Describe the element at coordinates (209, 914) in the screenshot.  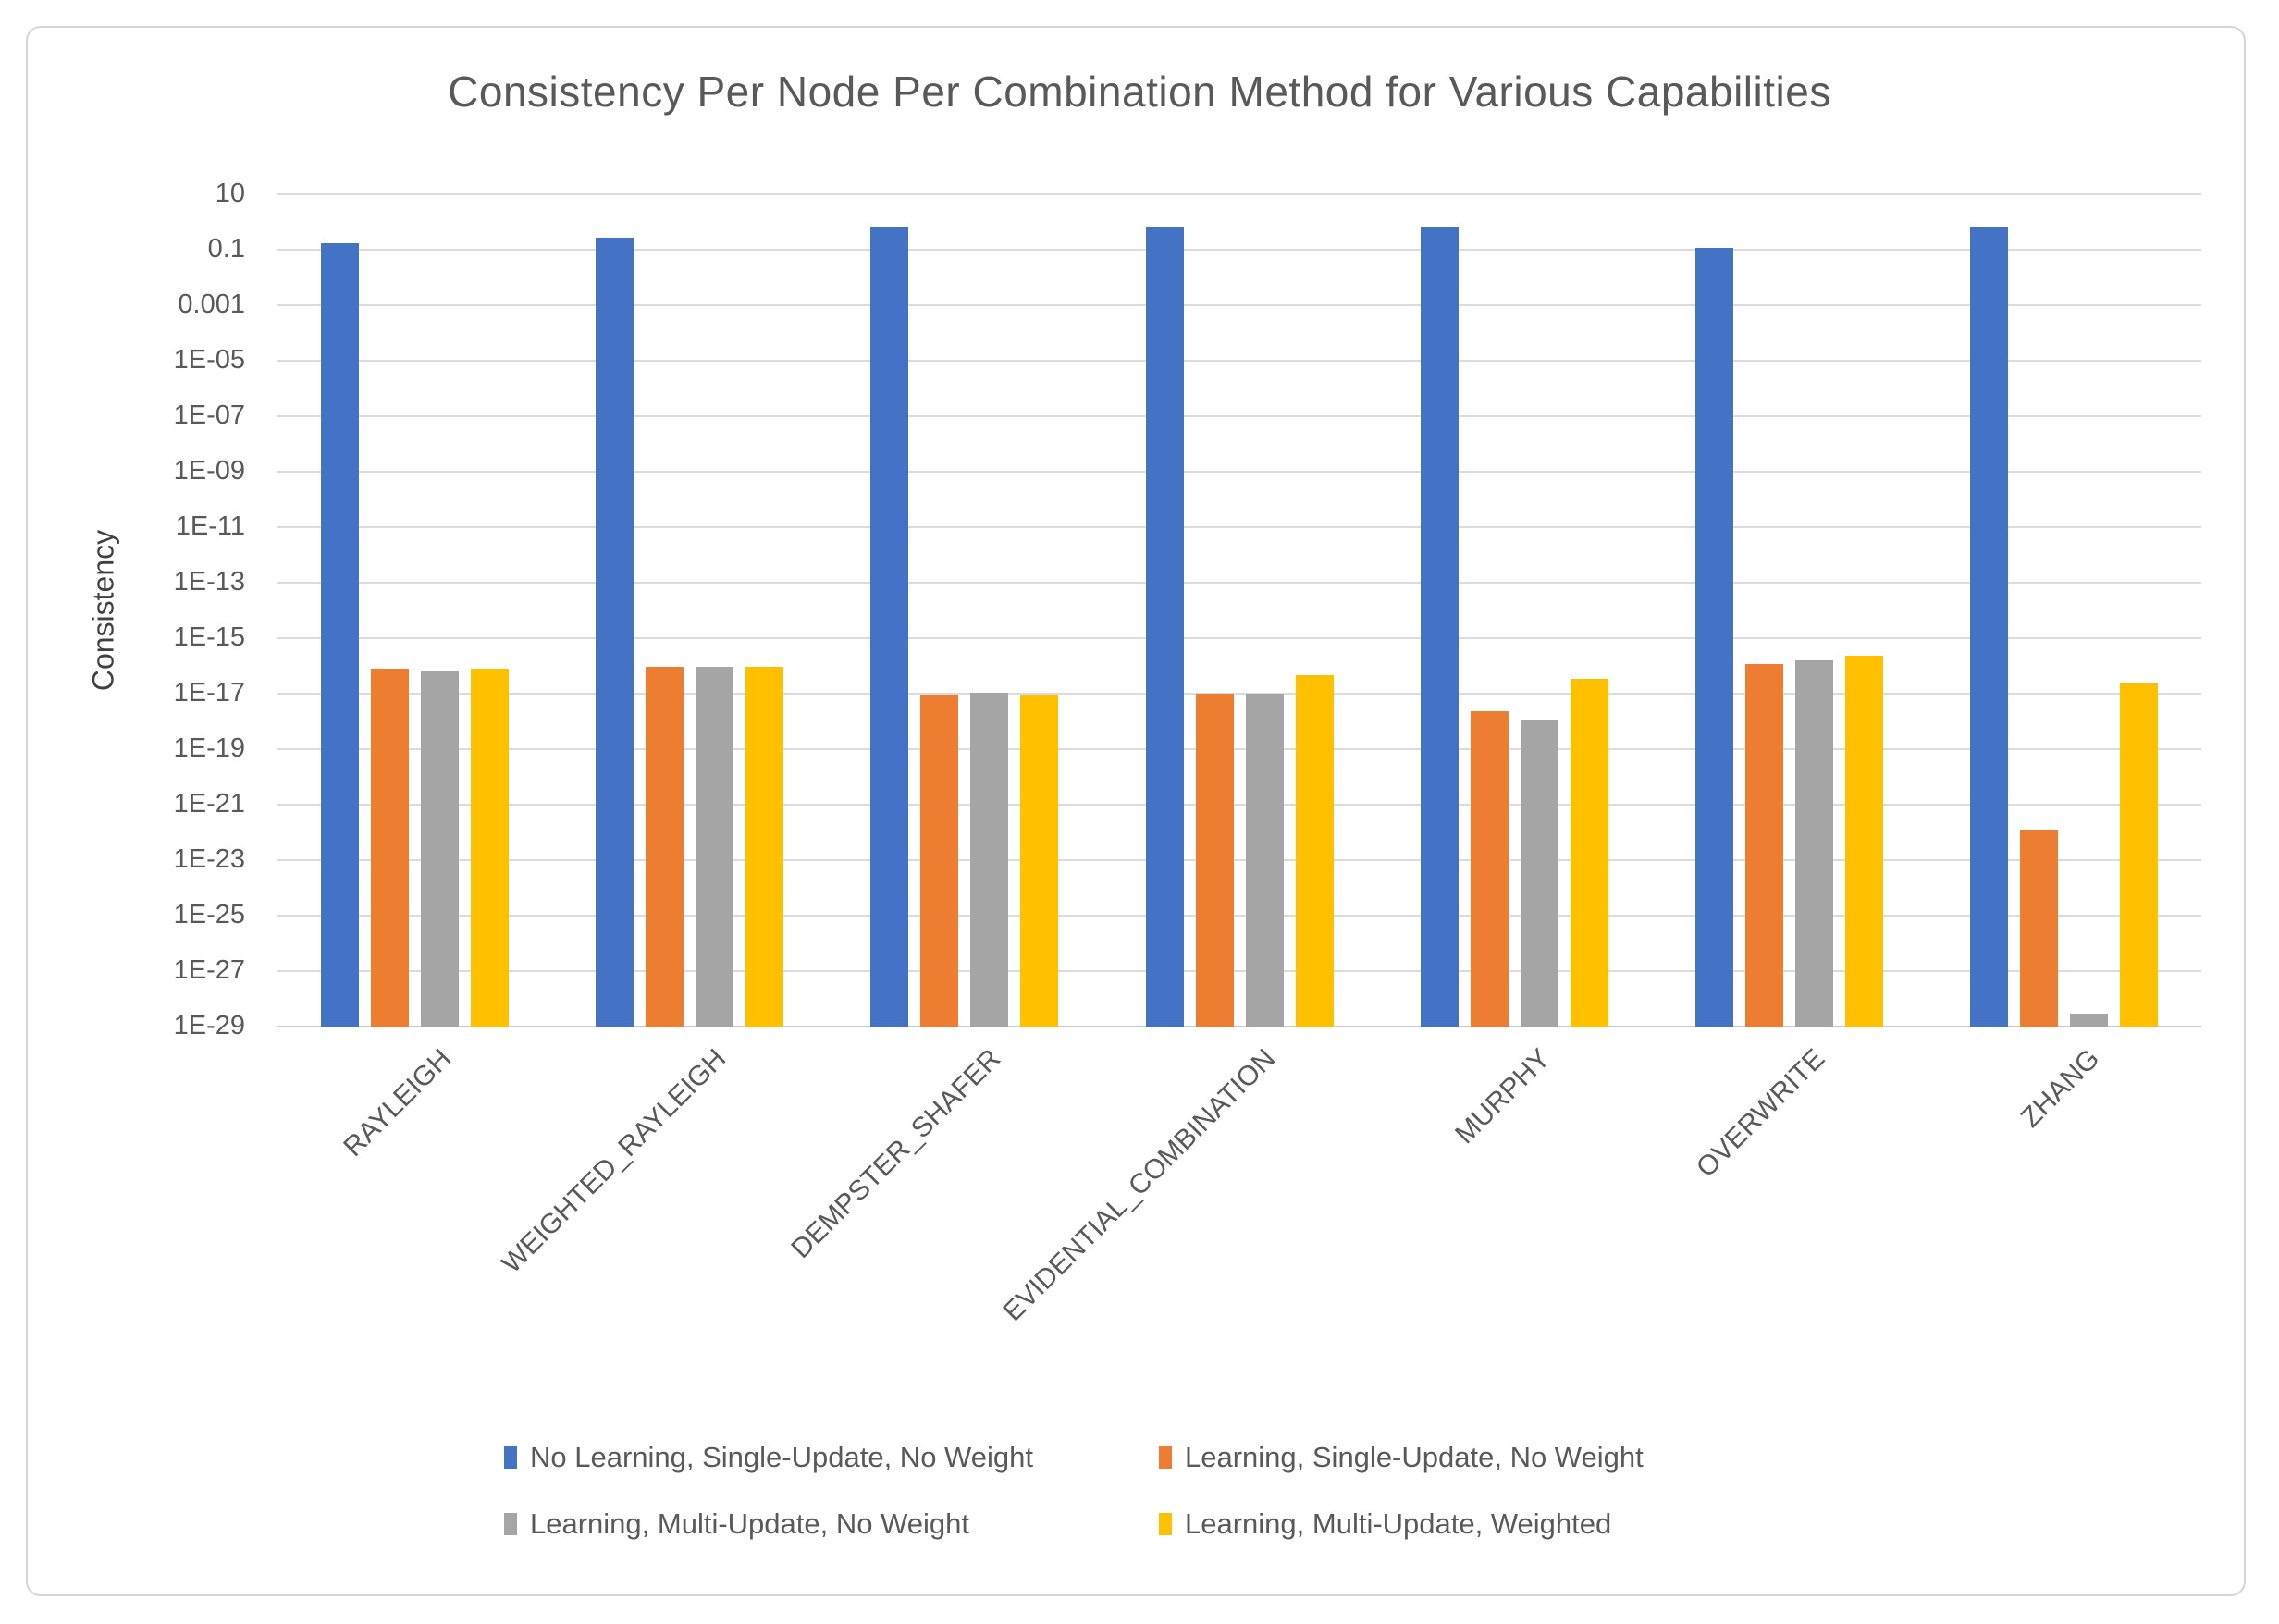
I see `y-axis-tick: 1E-25` at that location.